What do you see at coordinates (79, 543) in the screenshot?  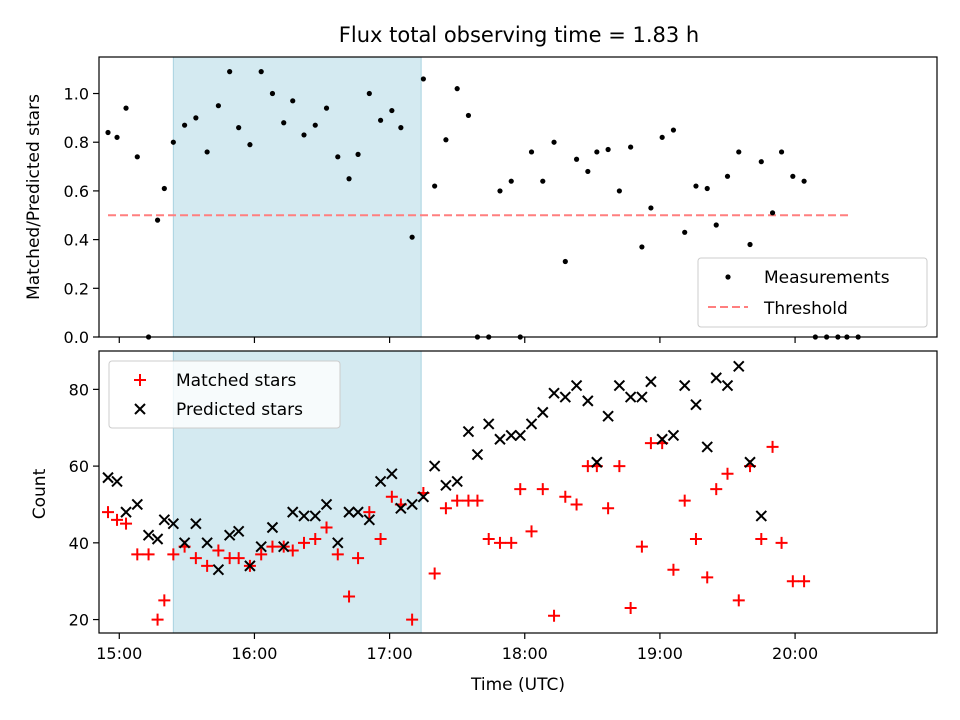 I see `bottom-y-tick-label: 40` at bounding box center [79, 543].